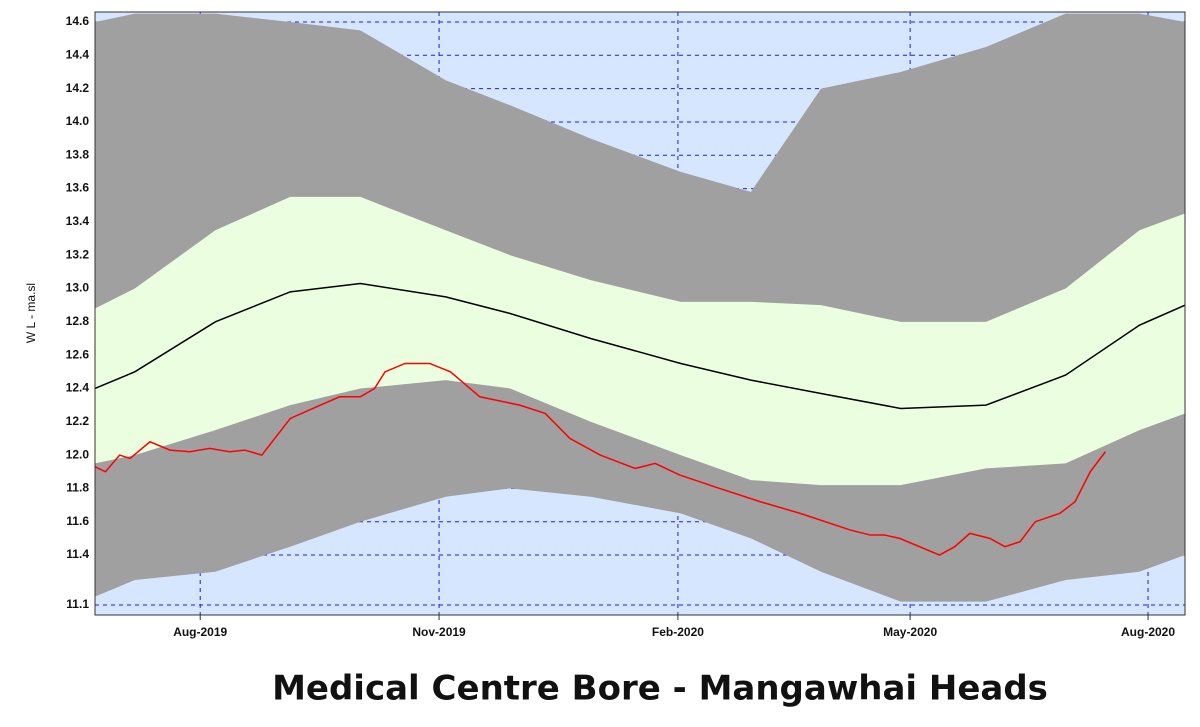  I want to click on y-tick-label: 11.8, so click(77, 488).